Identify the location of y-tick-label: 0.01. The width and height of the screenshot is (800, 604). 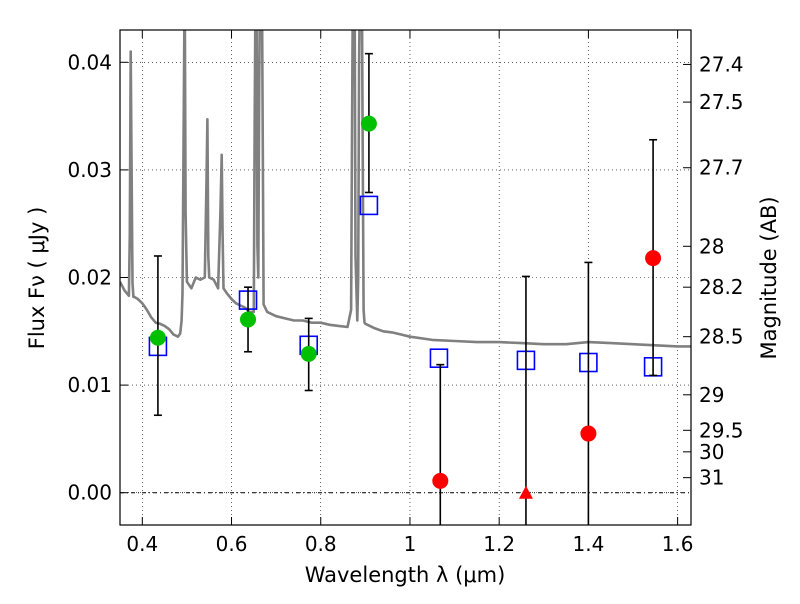
(89, 385).